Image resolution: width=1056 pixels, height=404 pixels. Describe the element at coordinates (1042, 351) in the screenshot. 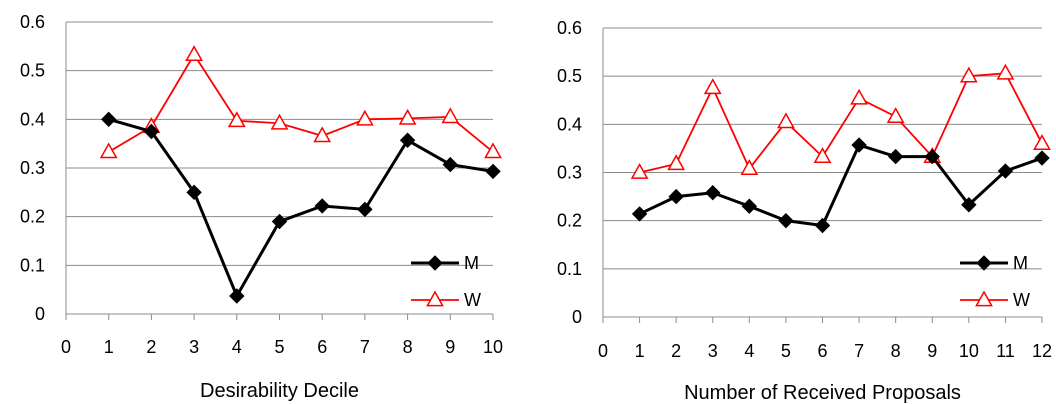

I see `x-tick-label: 12` at that location.